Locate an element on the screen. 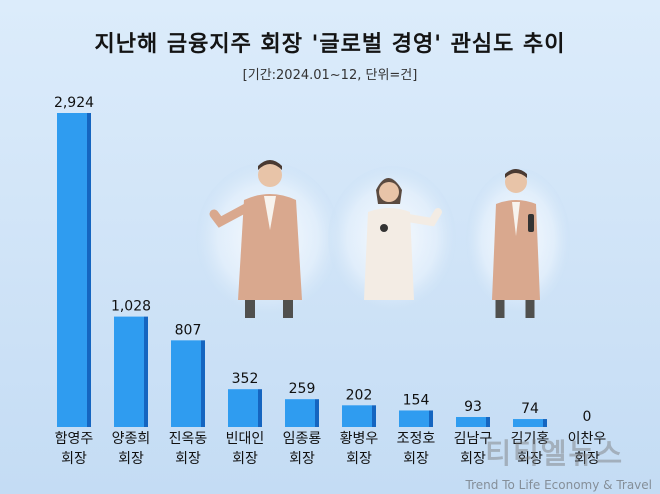  category-label-4-0: 임종룡 is located at coordinates (302, 439).